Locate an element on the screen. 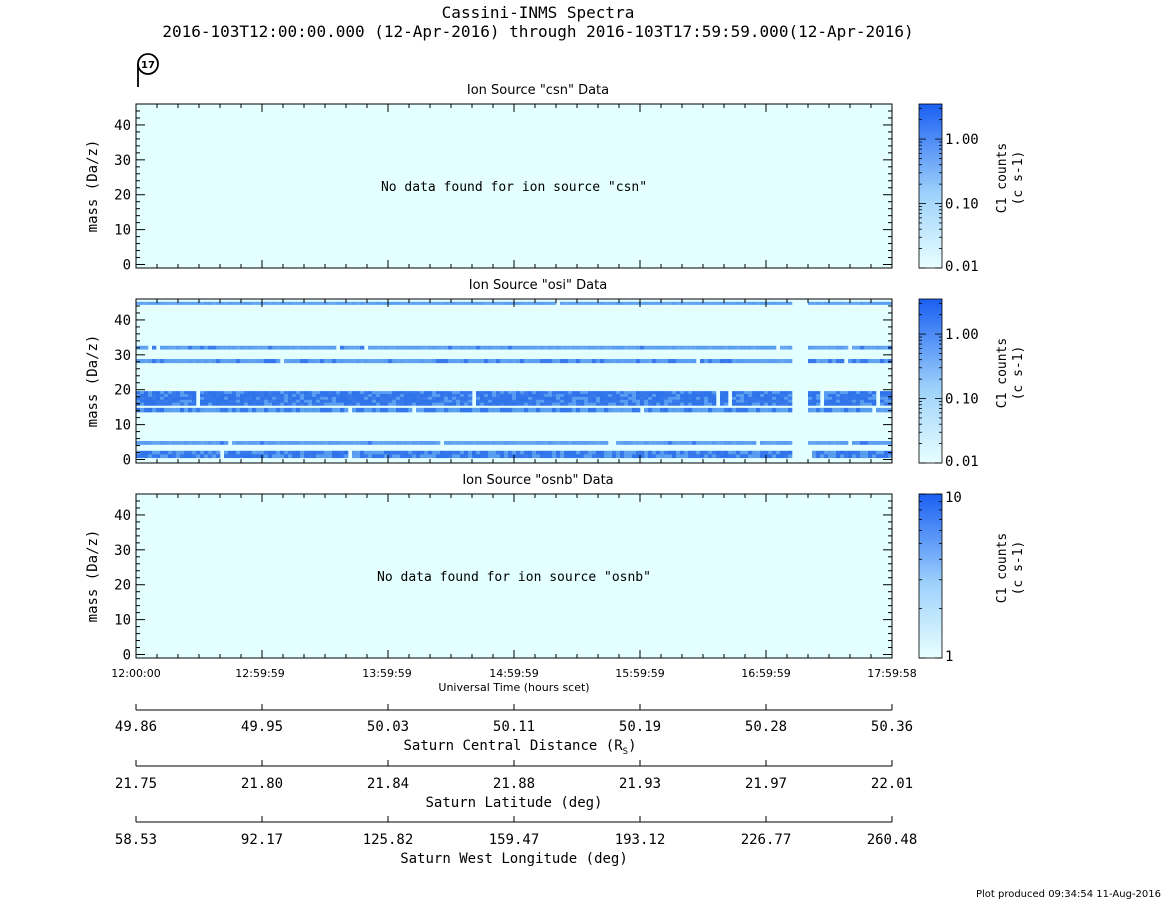 The width and height of the screenshot is (1165, 900). y-tick-label: 30 is located at coordinates (122, 356).